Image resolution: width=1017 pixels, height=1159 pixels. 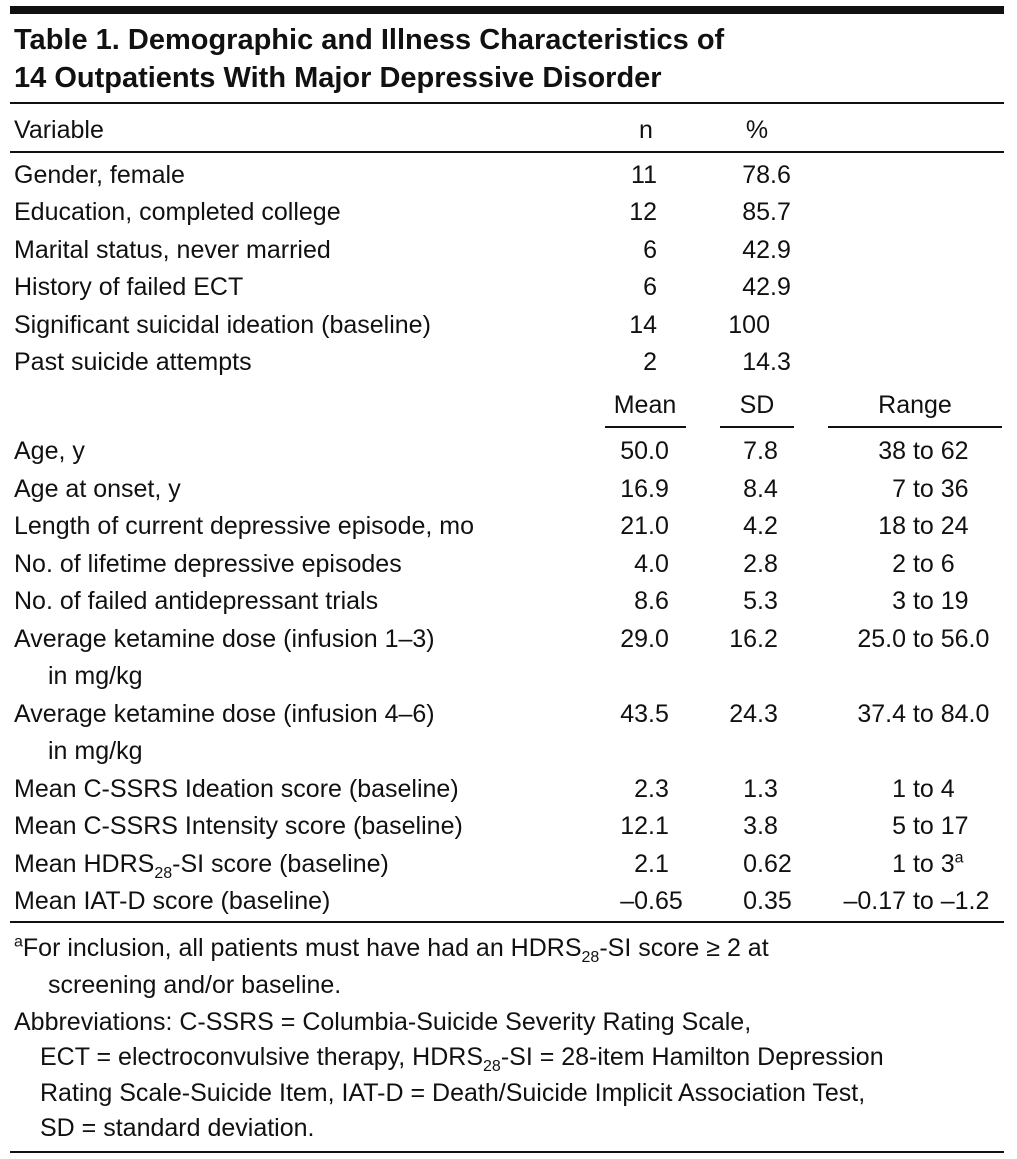 I want to click on cell-sd: 4.2, so click(x=760, y=526).